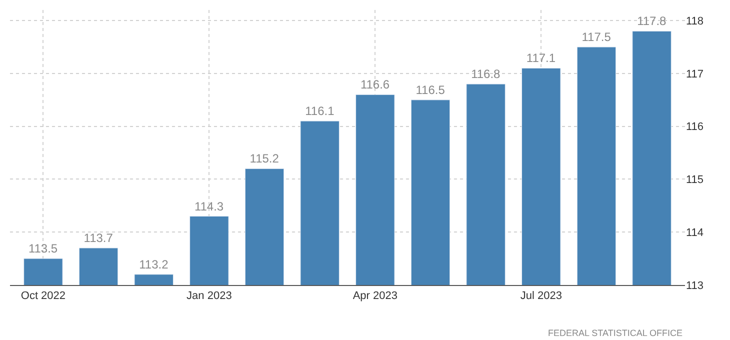 The image size is (730, 340). What do you see at coordinates (541, 58) in the screenshot?
I see `data-label: 117.1` at bounding box center [541, 58].